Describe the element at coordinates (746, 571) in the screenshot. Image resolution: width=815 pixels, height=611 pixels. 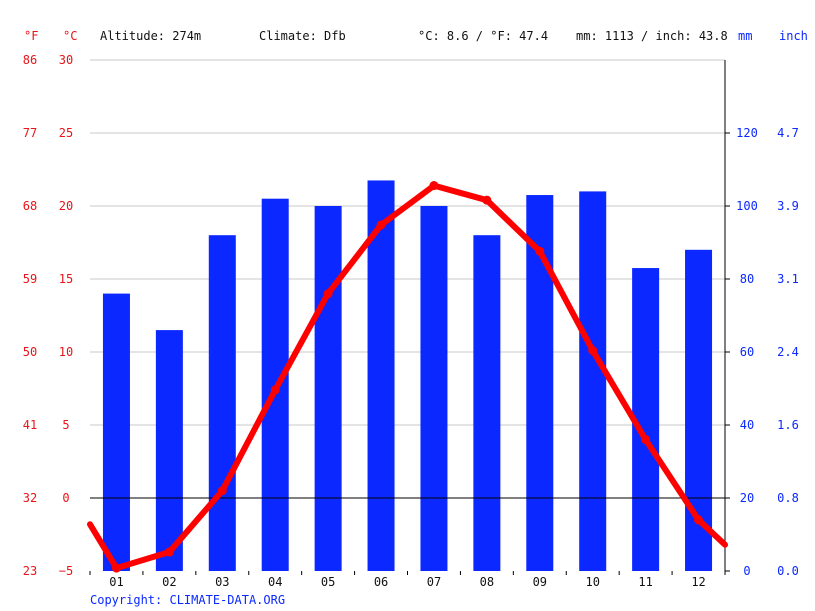
I see `tick-label-mm: 0` at that location.